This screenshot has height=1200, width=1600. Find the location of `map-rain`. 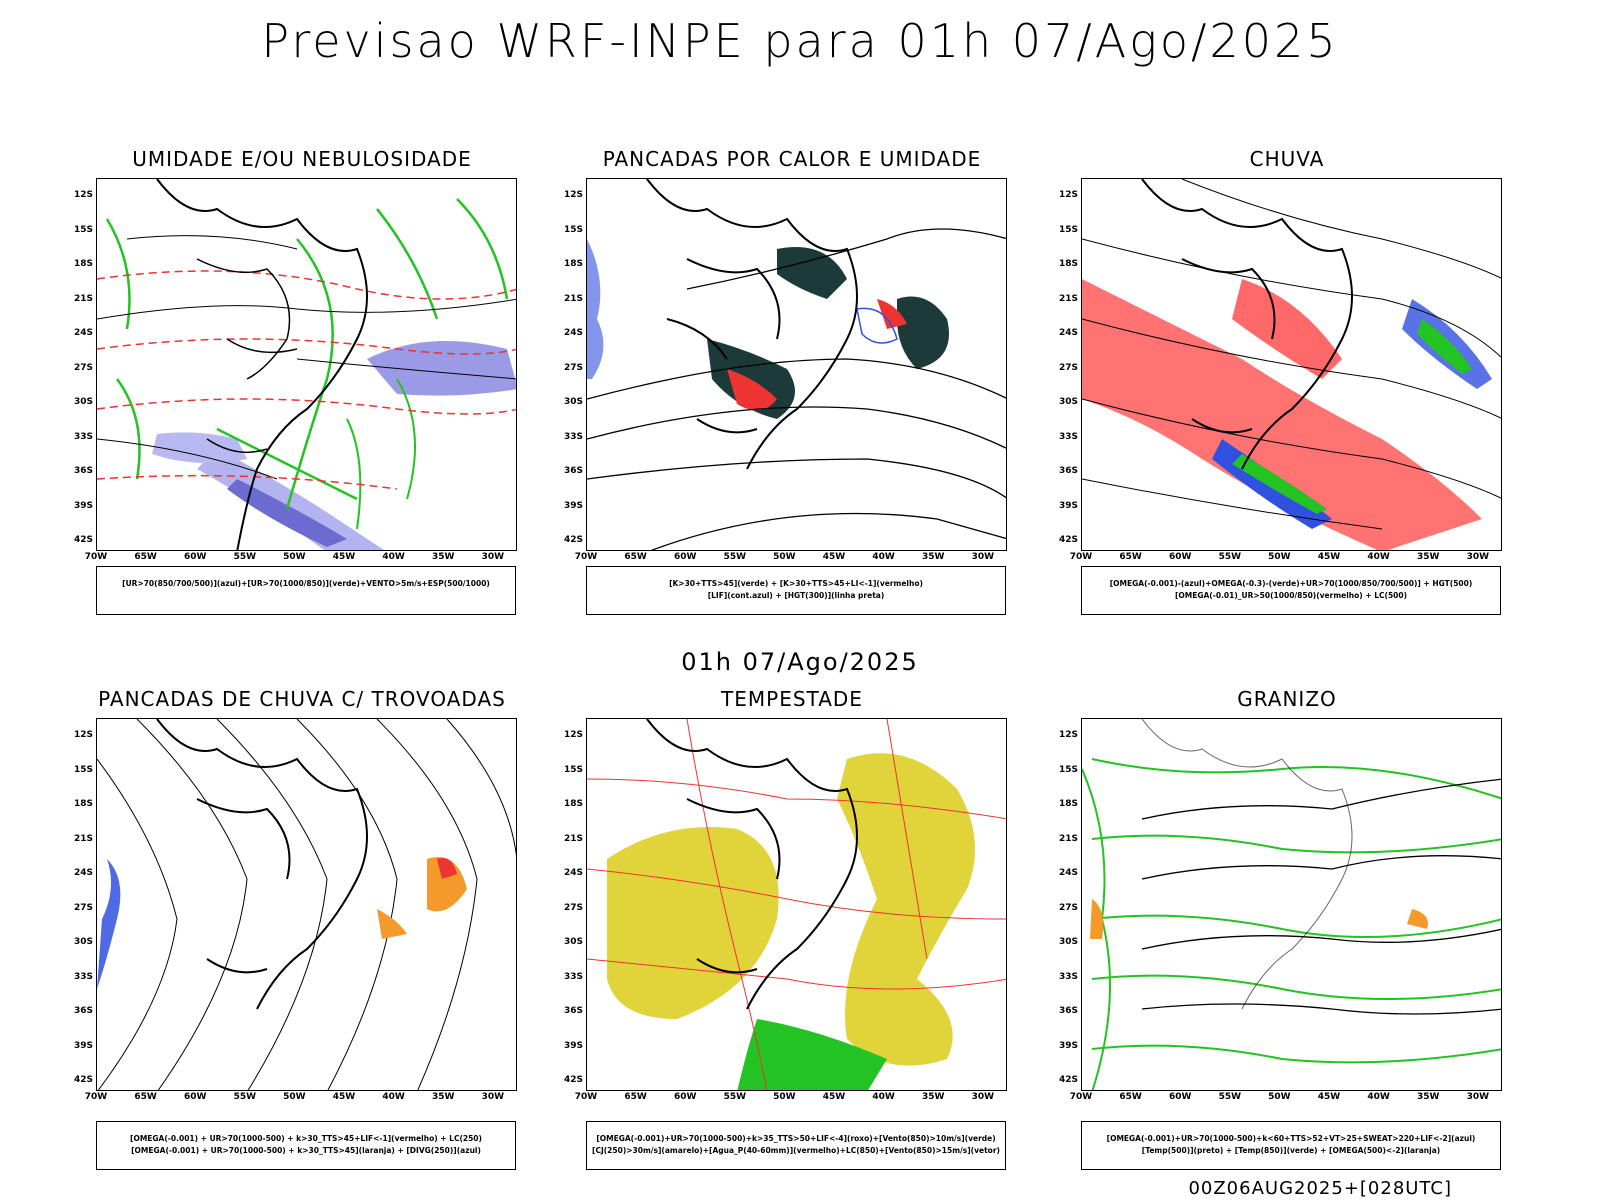

map-rain is located at coordinates (1291, 364).